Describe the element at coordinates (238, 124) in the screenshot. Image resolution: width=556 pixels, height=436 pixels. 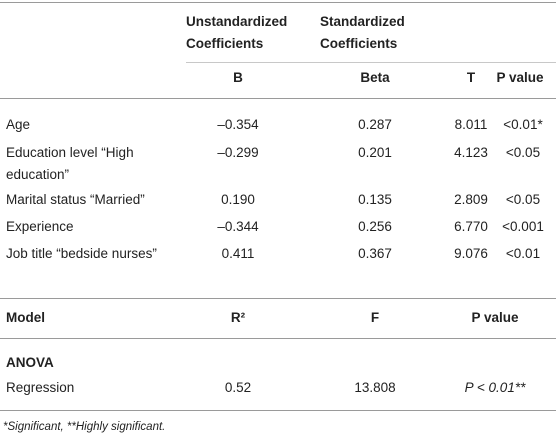
I see `cell: –0.354` at that location.